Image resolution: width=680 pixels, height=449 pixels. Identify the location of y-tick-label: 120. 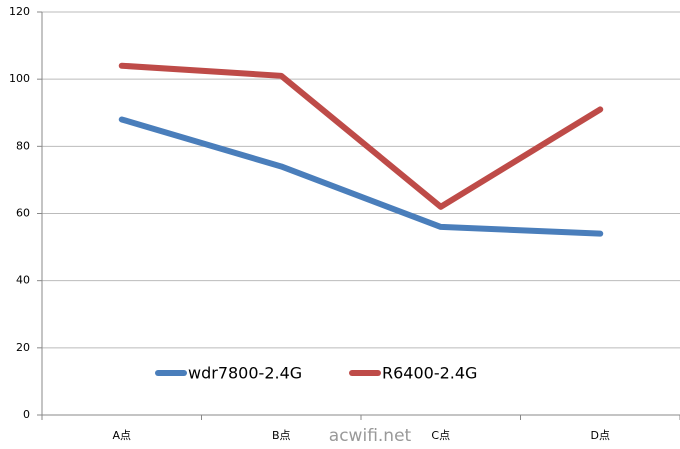
(19, 11).